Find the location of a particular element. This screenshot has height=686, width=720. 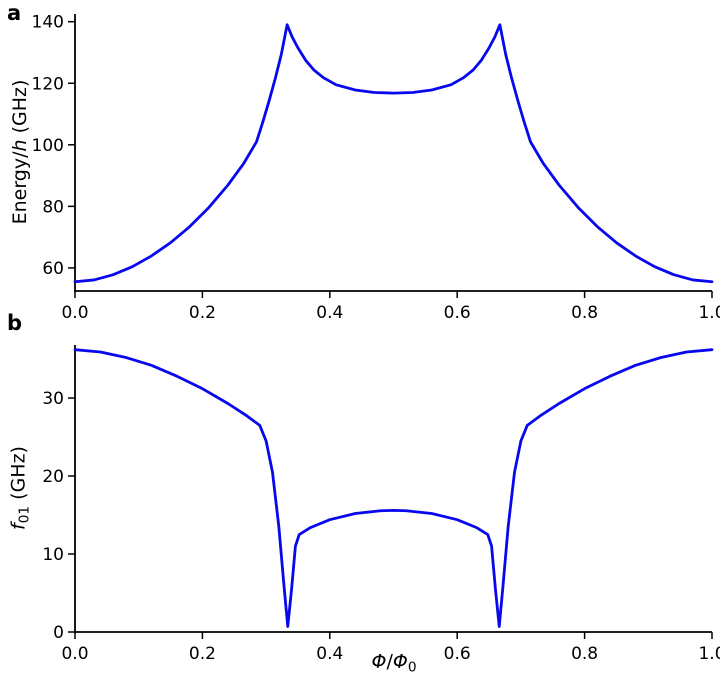

axis-label-segment: 0 is located at coordinates (412, 667).